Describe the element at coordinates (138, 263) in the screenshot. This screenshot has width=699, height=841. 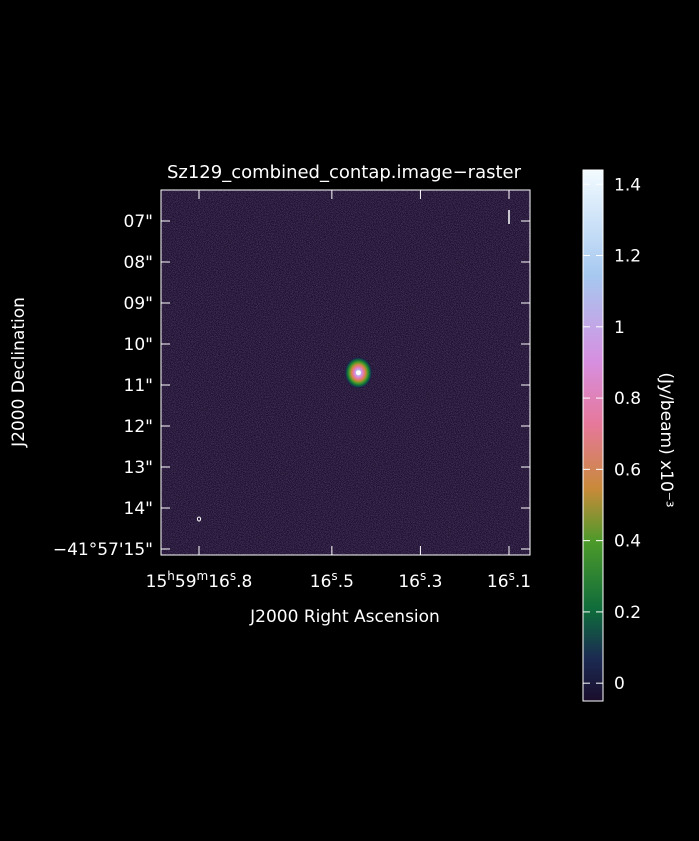
I see `y-tick-label: 08"` at that location.